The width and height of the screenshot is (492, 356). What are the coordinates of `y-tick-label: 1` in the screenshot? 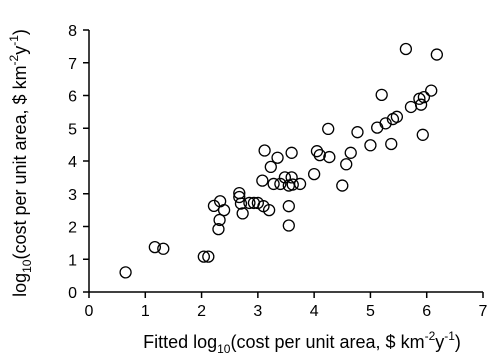 It's located at (72, 260).